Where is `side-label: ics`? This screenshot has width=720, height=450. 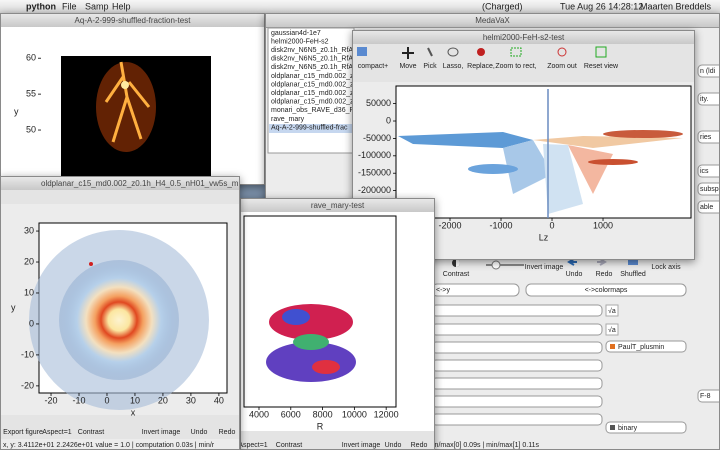
side-label: ics is located at coordinates (704, 171).